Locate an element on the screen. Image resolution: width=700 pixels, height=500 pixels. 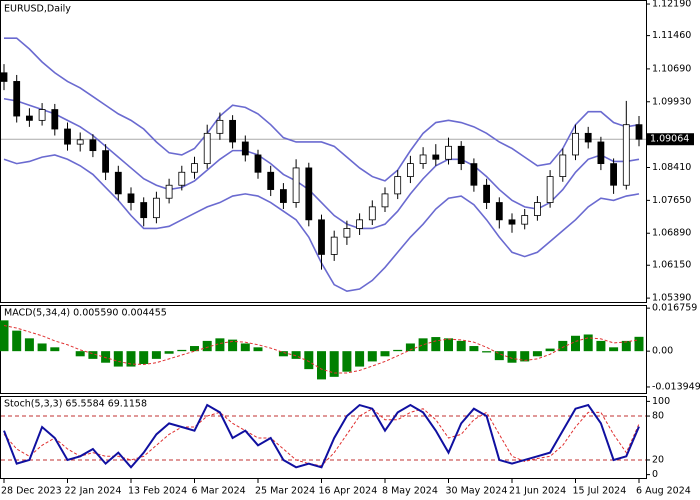
y-tick-label: 1.07650 is located at coordinates (671, 200).